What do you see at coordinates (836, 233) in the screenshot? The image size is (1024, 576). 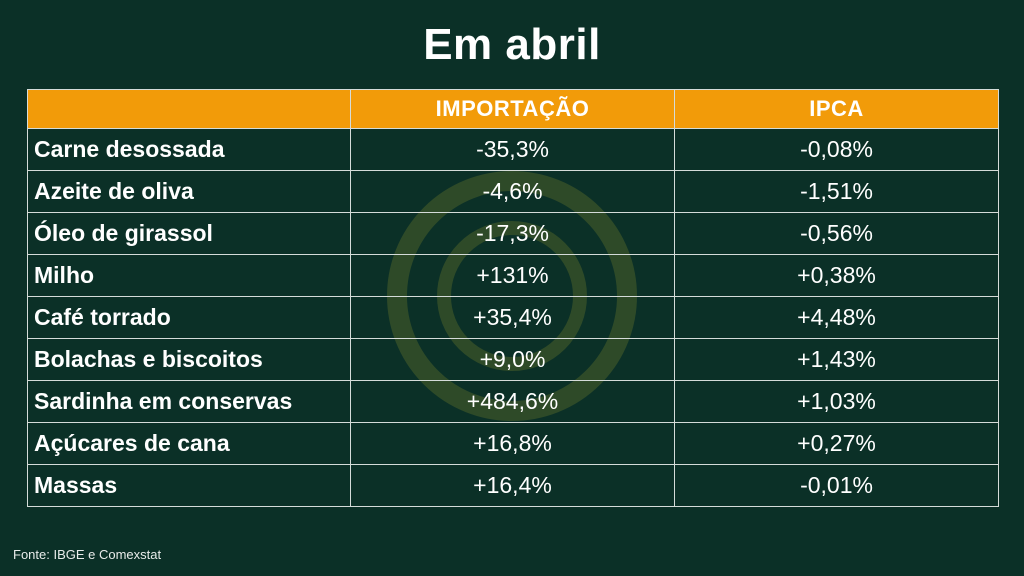 I see `ipca-value: -0,56%` at bounding box center [836, 233].